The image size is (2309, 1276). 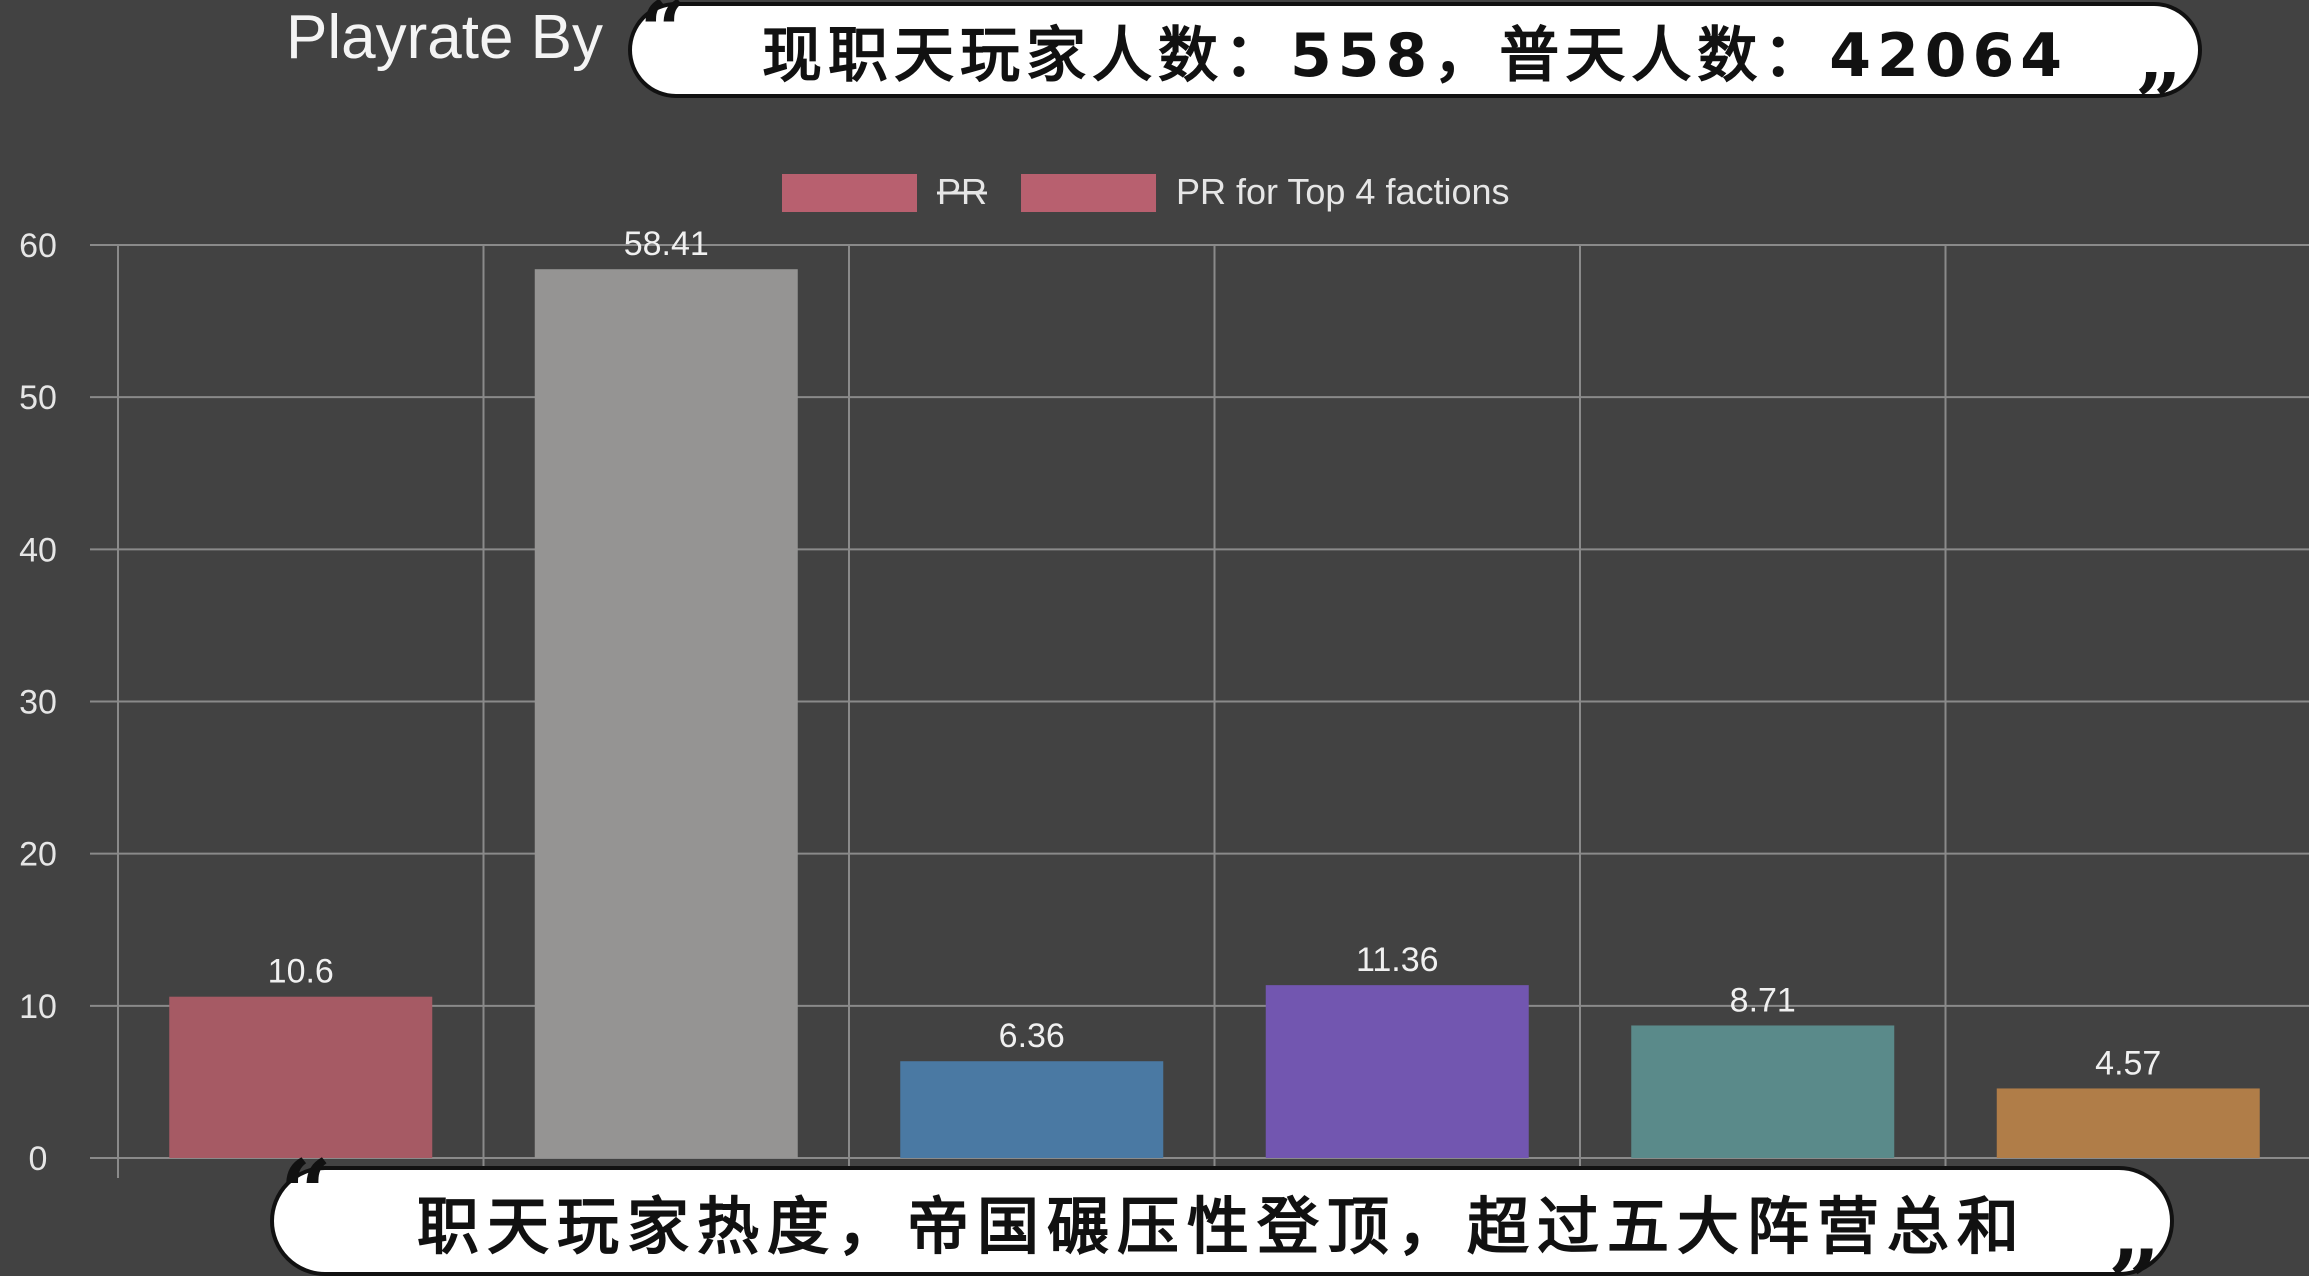 What do you see at coordinates (38, 855) in the screenshot?
I see `y-tick-label: 20` at bounding box center [38, 855].